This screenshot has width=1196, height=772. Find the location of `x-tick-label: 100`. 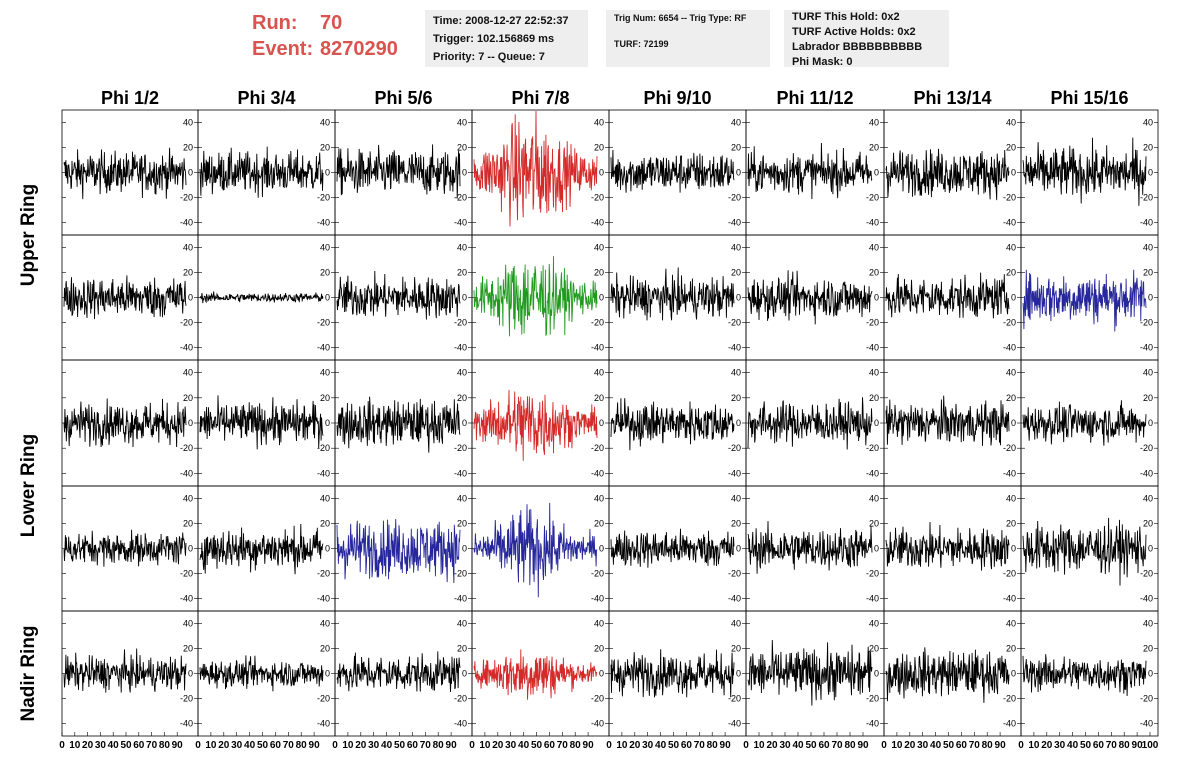

x-tick-label: 100 is located at coordinates (1150, 745).